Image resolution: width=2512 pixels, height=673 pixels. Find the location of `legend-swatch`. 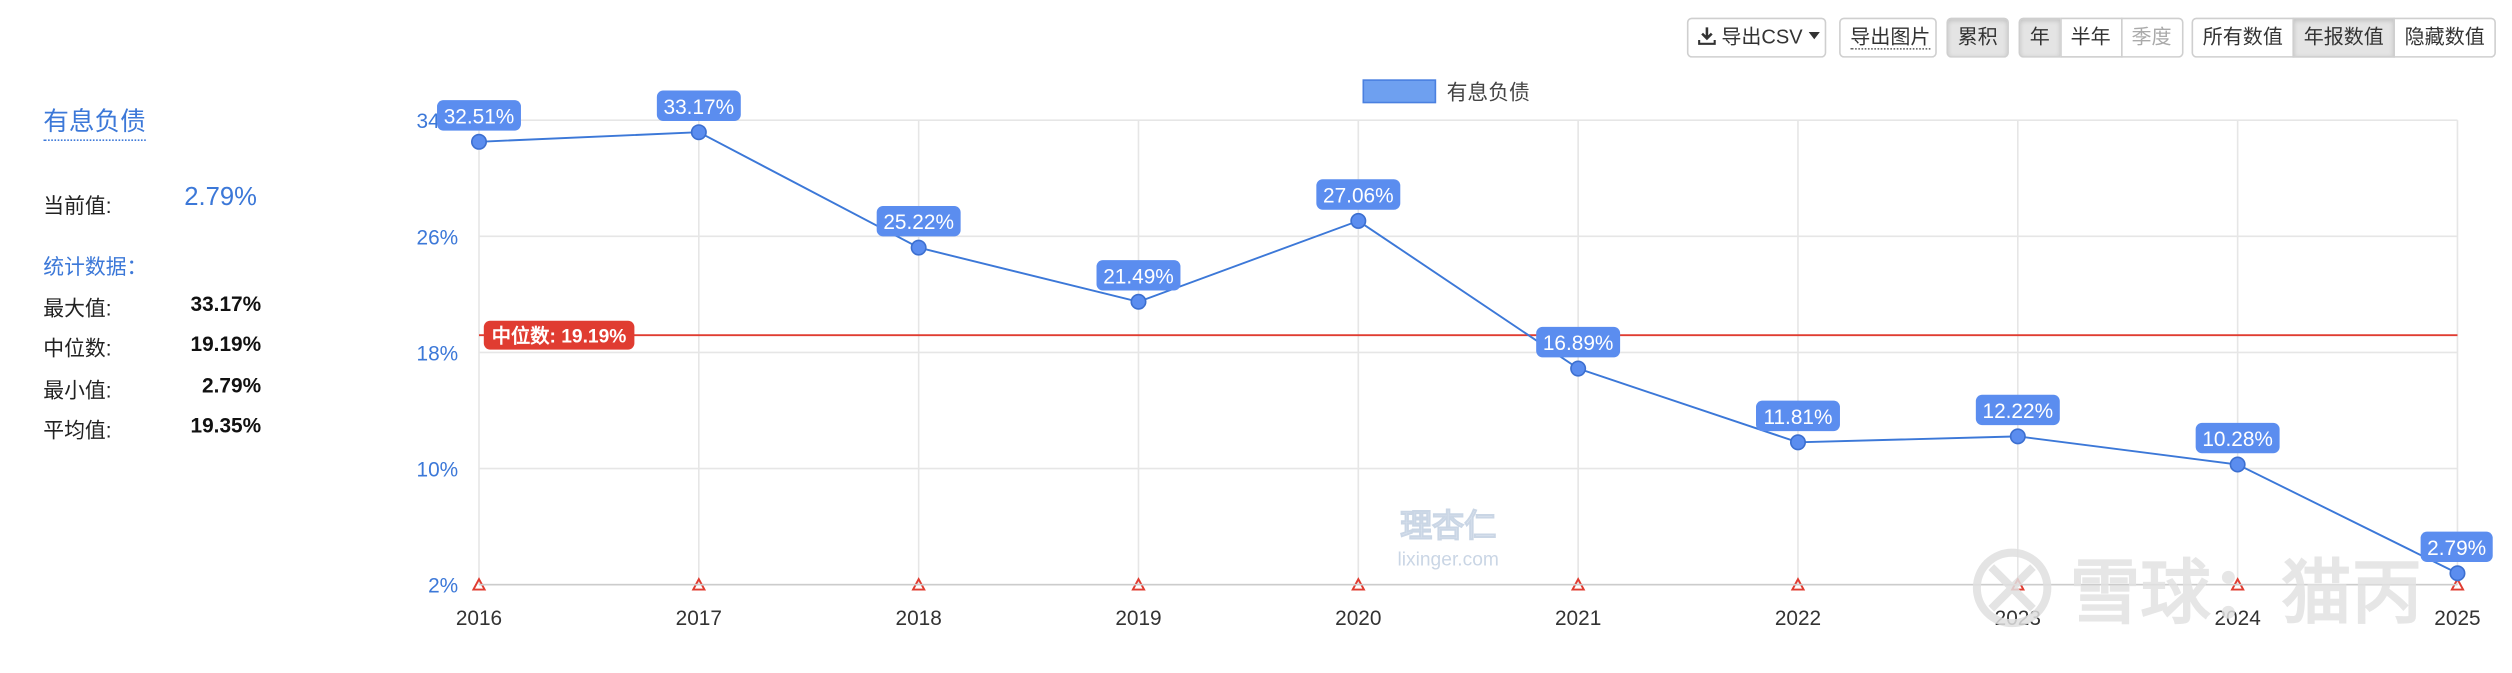

legend-swatch is located at coordinates (1399, 91).